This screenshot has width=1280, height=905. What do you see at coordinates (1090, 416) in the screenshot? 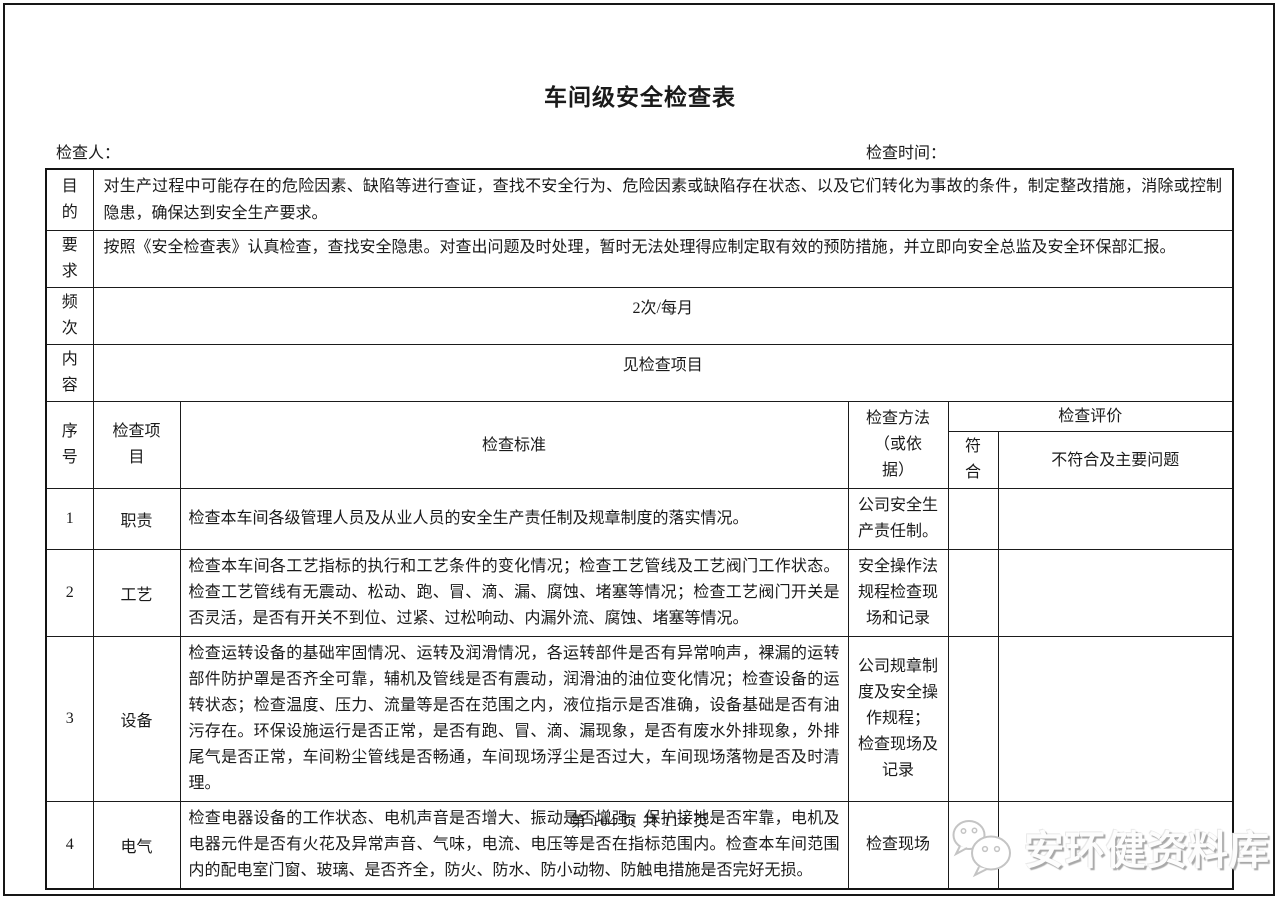
I see `header-evaluation: 检查评价` at bounding box center [1090, 416].